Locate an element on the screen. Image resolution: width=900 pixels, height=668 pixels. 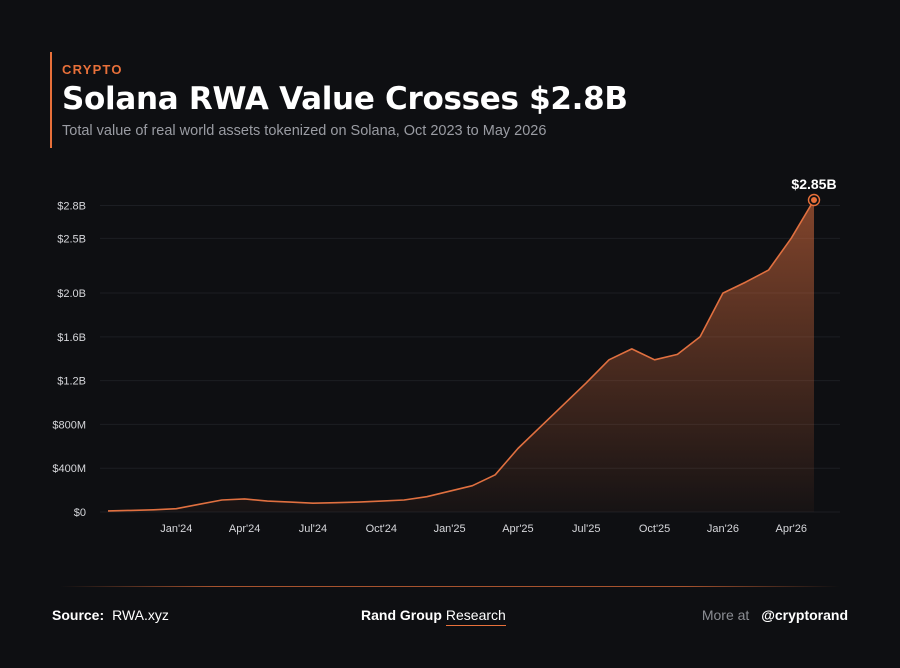
y-tick-label: $2.5B is located at coordinates (71, 239).